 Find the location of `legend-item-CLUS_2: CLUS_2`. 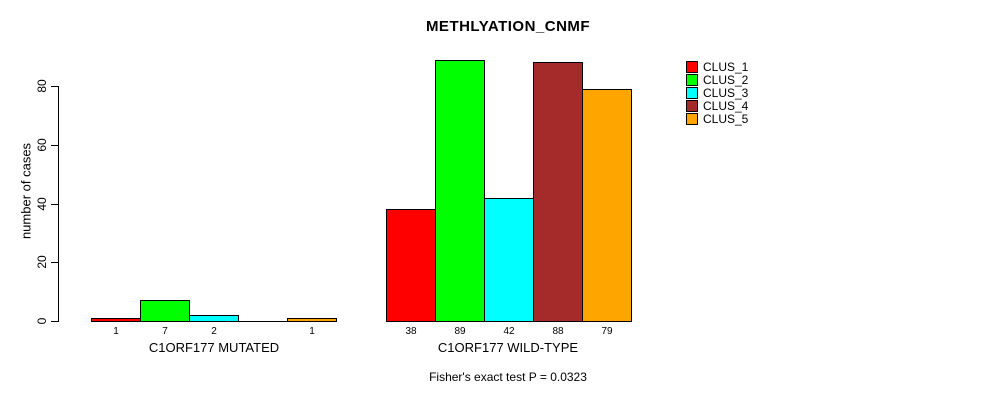

legend-item-CLUS_2: CLUS_2 is located at coordinates (717, 80).